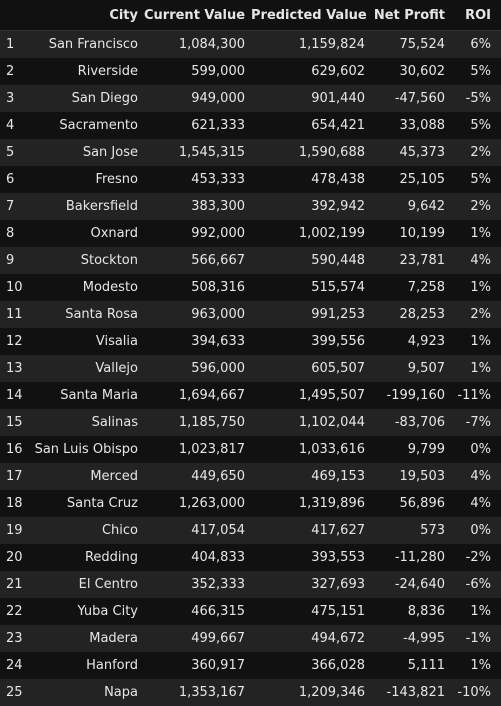 Image resolution: width=501 pixels, height=706 pixels. Describe the element at coordinates (422, 314) in the screenshot. I see `net-profit-cell: 28,253` at that location.